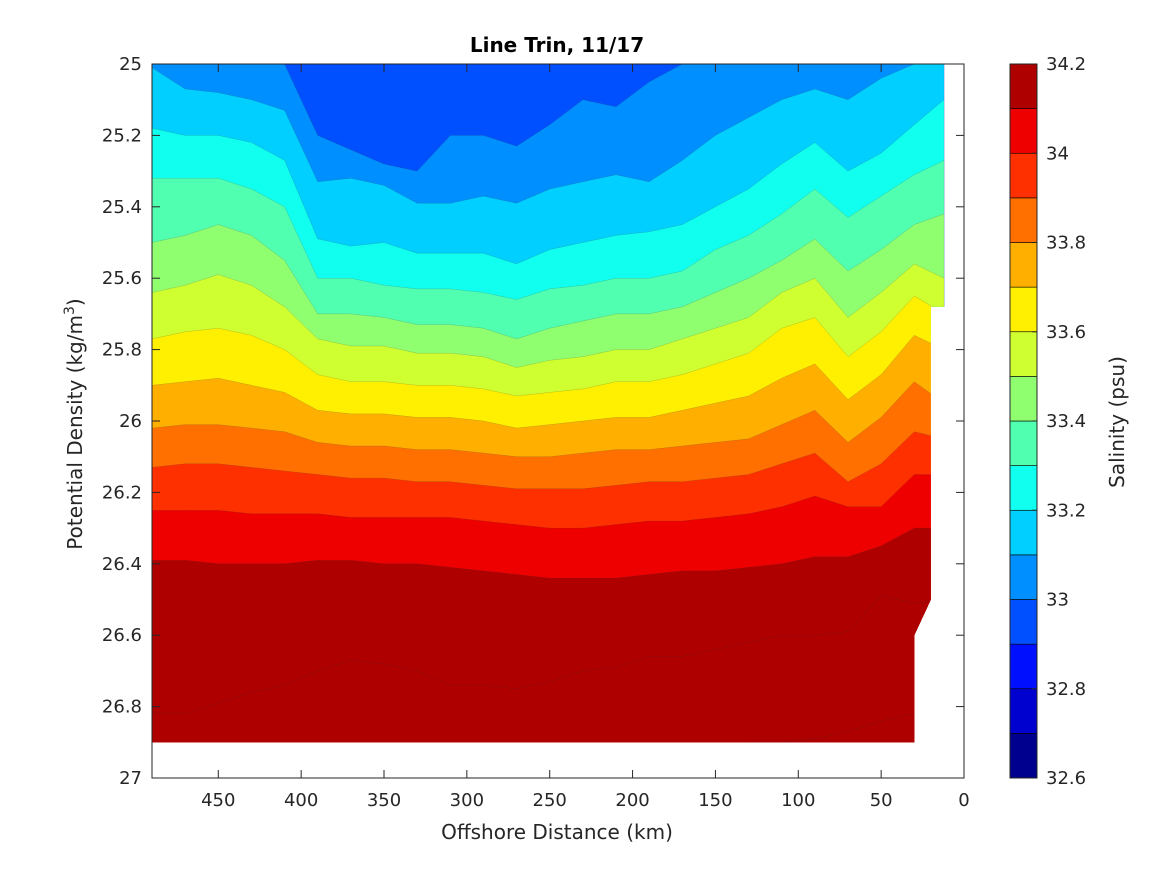 The image size is (1167, 875). What do you see at coordinates (715, 800) in the screenshot?
I see `x-tick-label: 150` at bounding box center [715, 800].